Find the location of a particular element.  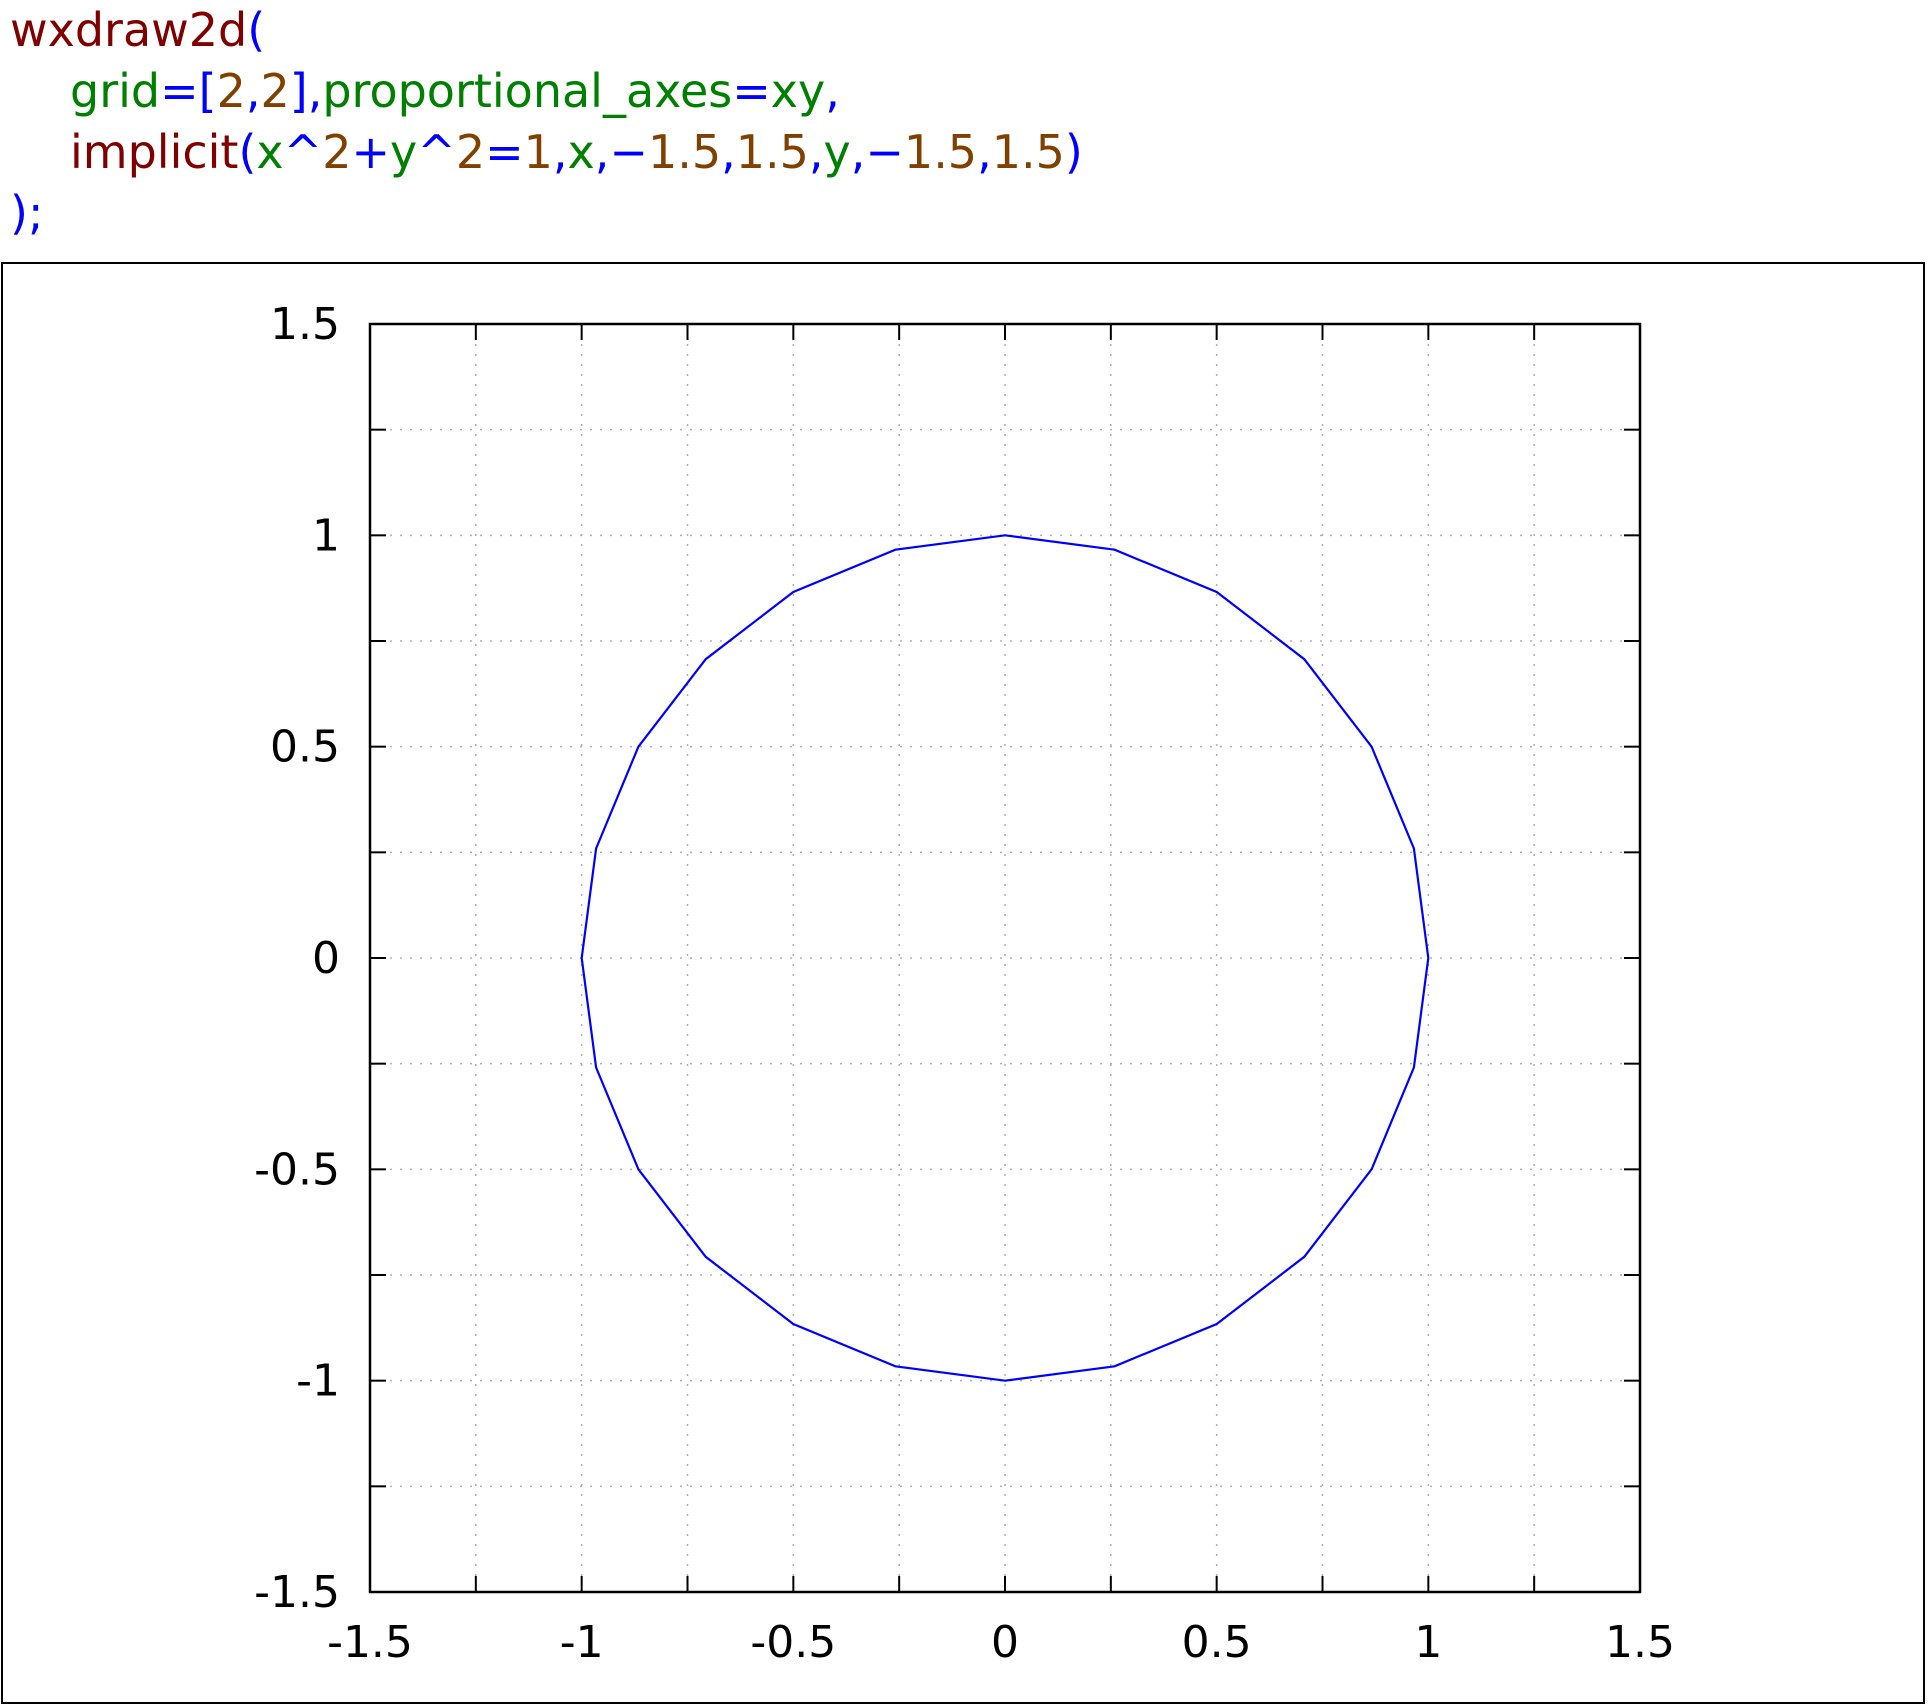

x-tick-label: 0.5 is located at coordinates (1217, 1642).